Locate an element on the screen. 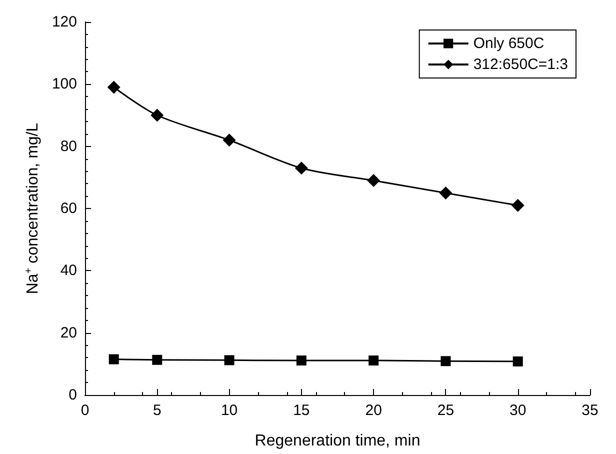 This screenshot has height=454, width=616. y-tick-label: 80 is located at coordinates (68, 146).